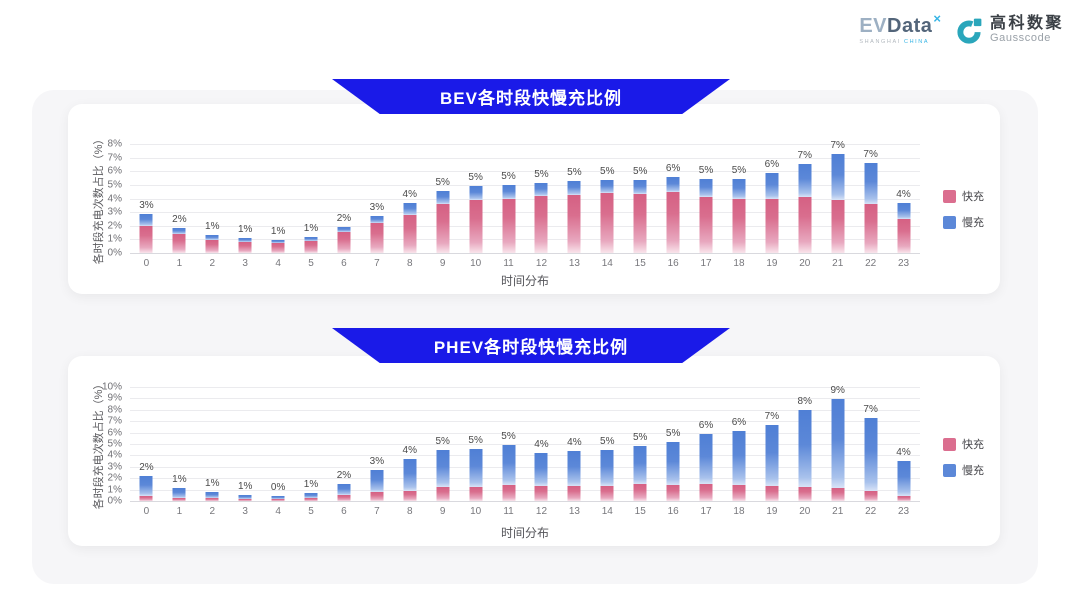 This screenshot has height=608, width=1080. Describe the element at coordinates (311, 263) in the screenshot. I see `x-axis-tick-label: 5` at that location.